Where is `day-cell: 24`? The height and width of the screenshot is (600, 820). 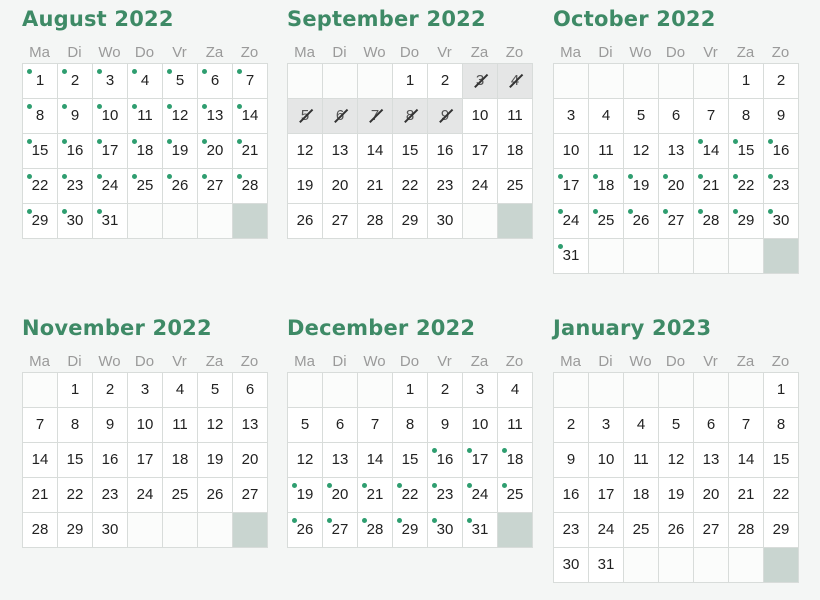 day-cell: 24 is located at coordinates (571, 221).